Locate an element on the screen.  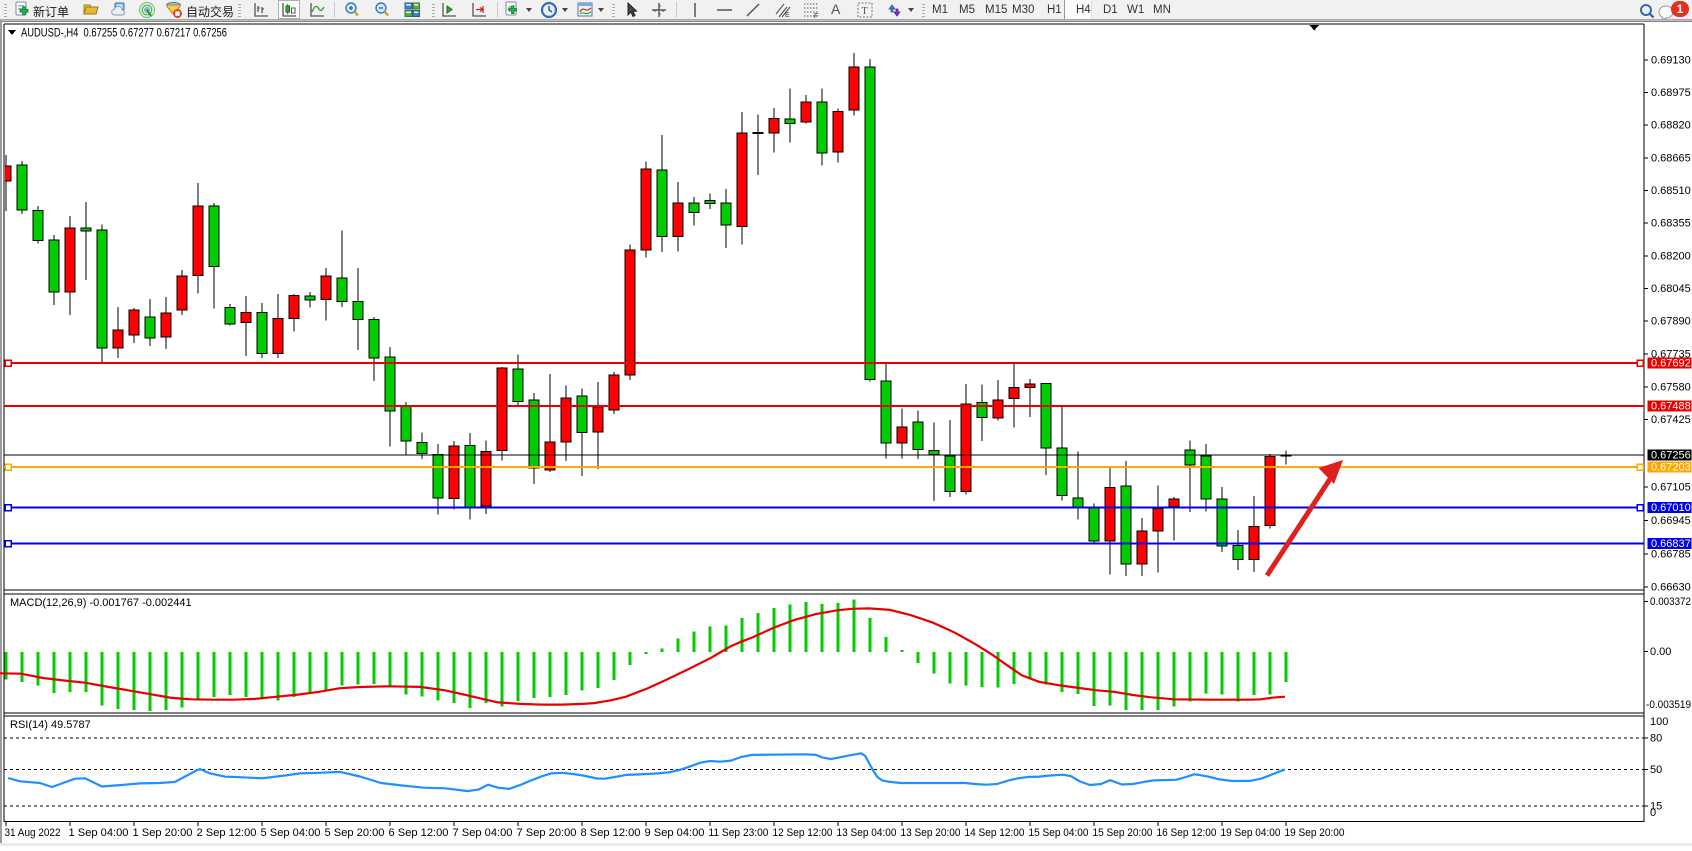
svg-text: 13 Sep 04:00 is located at coordinates (867, 833).